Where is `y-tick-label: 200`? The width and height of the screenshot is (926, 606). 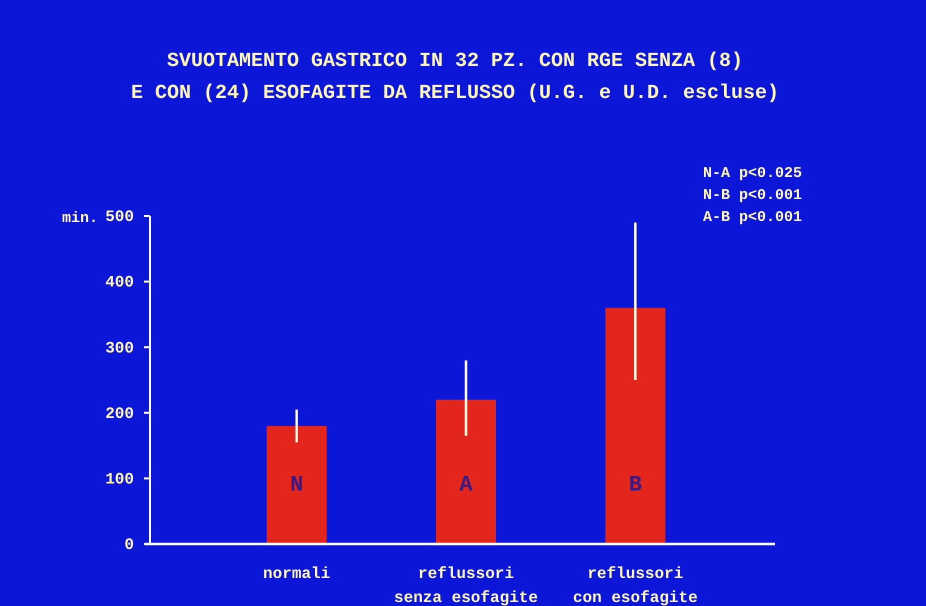
y-tick-label: 200 is located at coordinates (119, 413).